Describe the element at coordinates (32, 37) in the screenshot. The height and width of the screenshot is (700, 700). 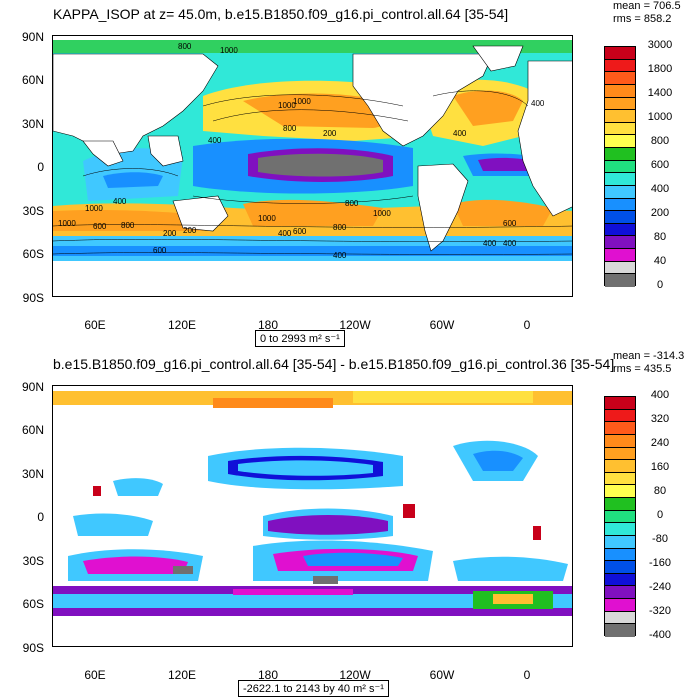
I see `lat-label: 90N` at that location.